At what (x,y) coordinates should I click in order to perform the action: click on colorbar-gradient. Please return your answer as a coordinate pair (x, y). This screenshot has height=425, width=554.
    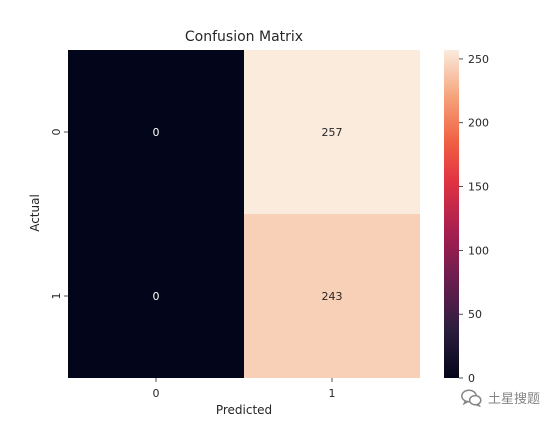
    Looking at the image, I should click on (451, 214).